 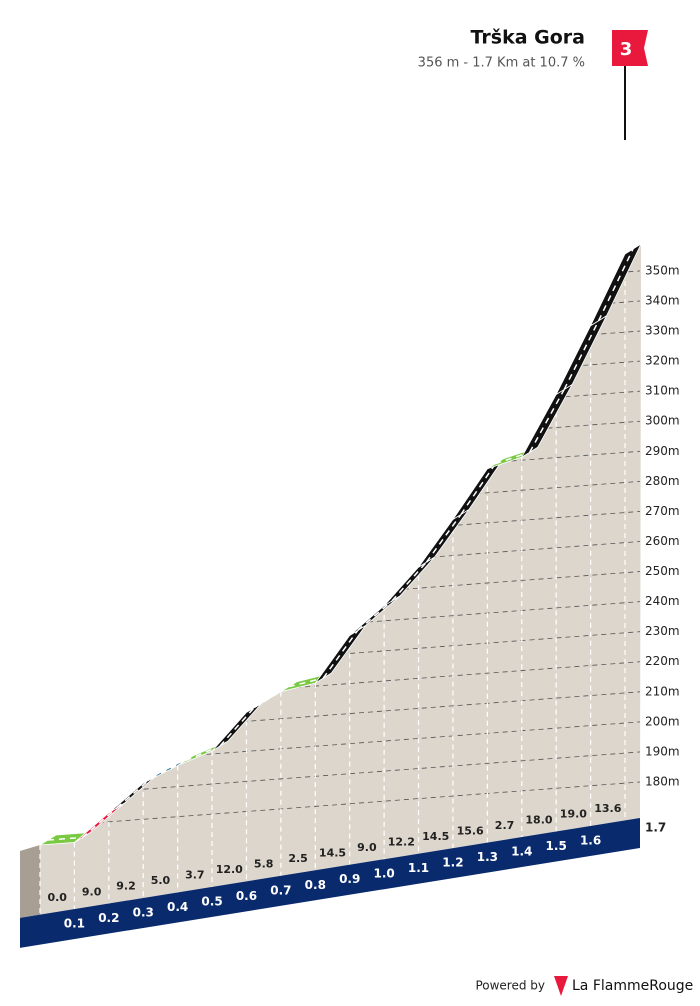 What do you see at coordinates (330, 883) in the screenshot?
I see `km-band` at bounding box center [330, 883].